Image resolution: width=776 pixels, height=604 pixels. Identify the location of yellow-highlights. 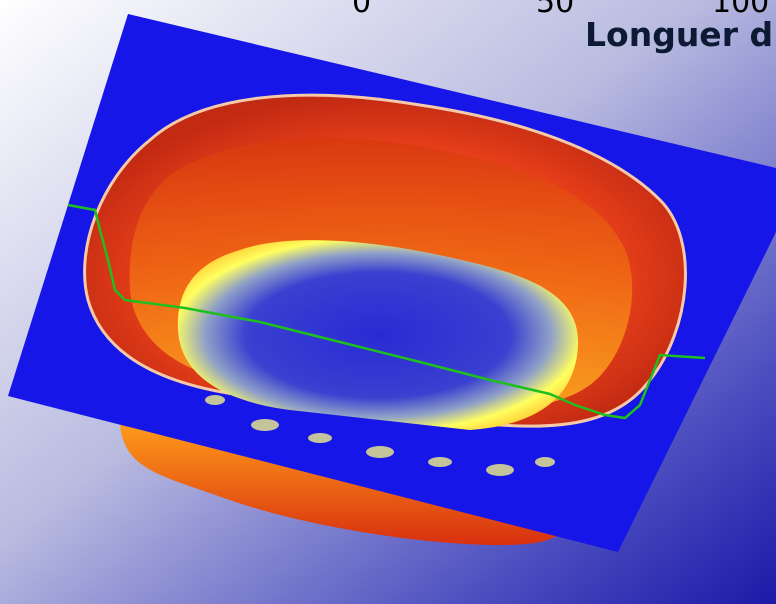
(380, 435).